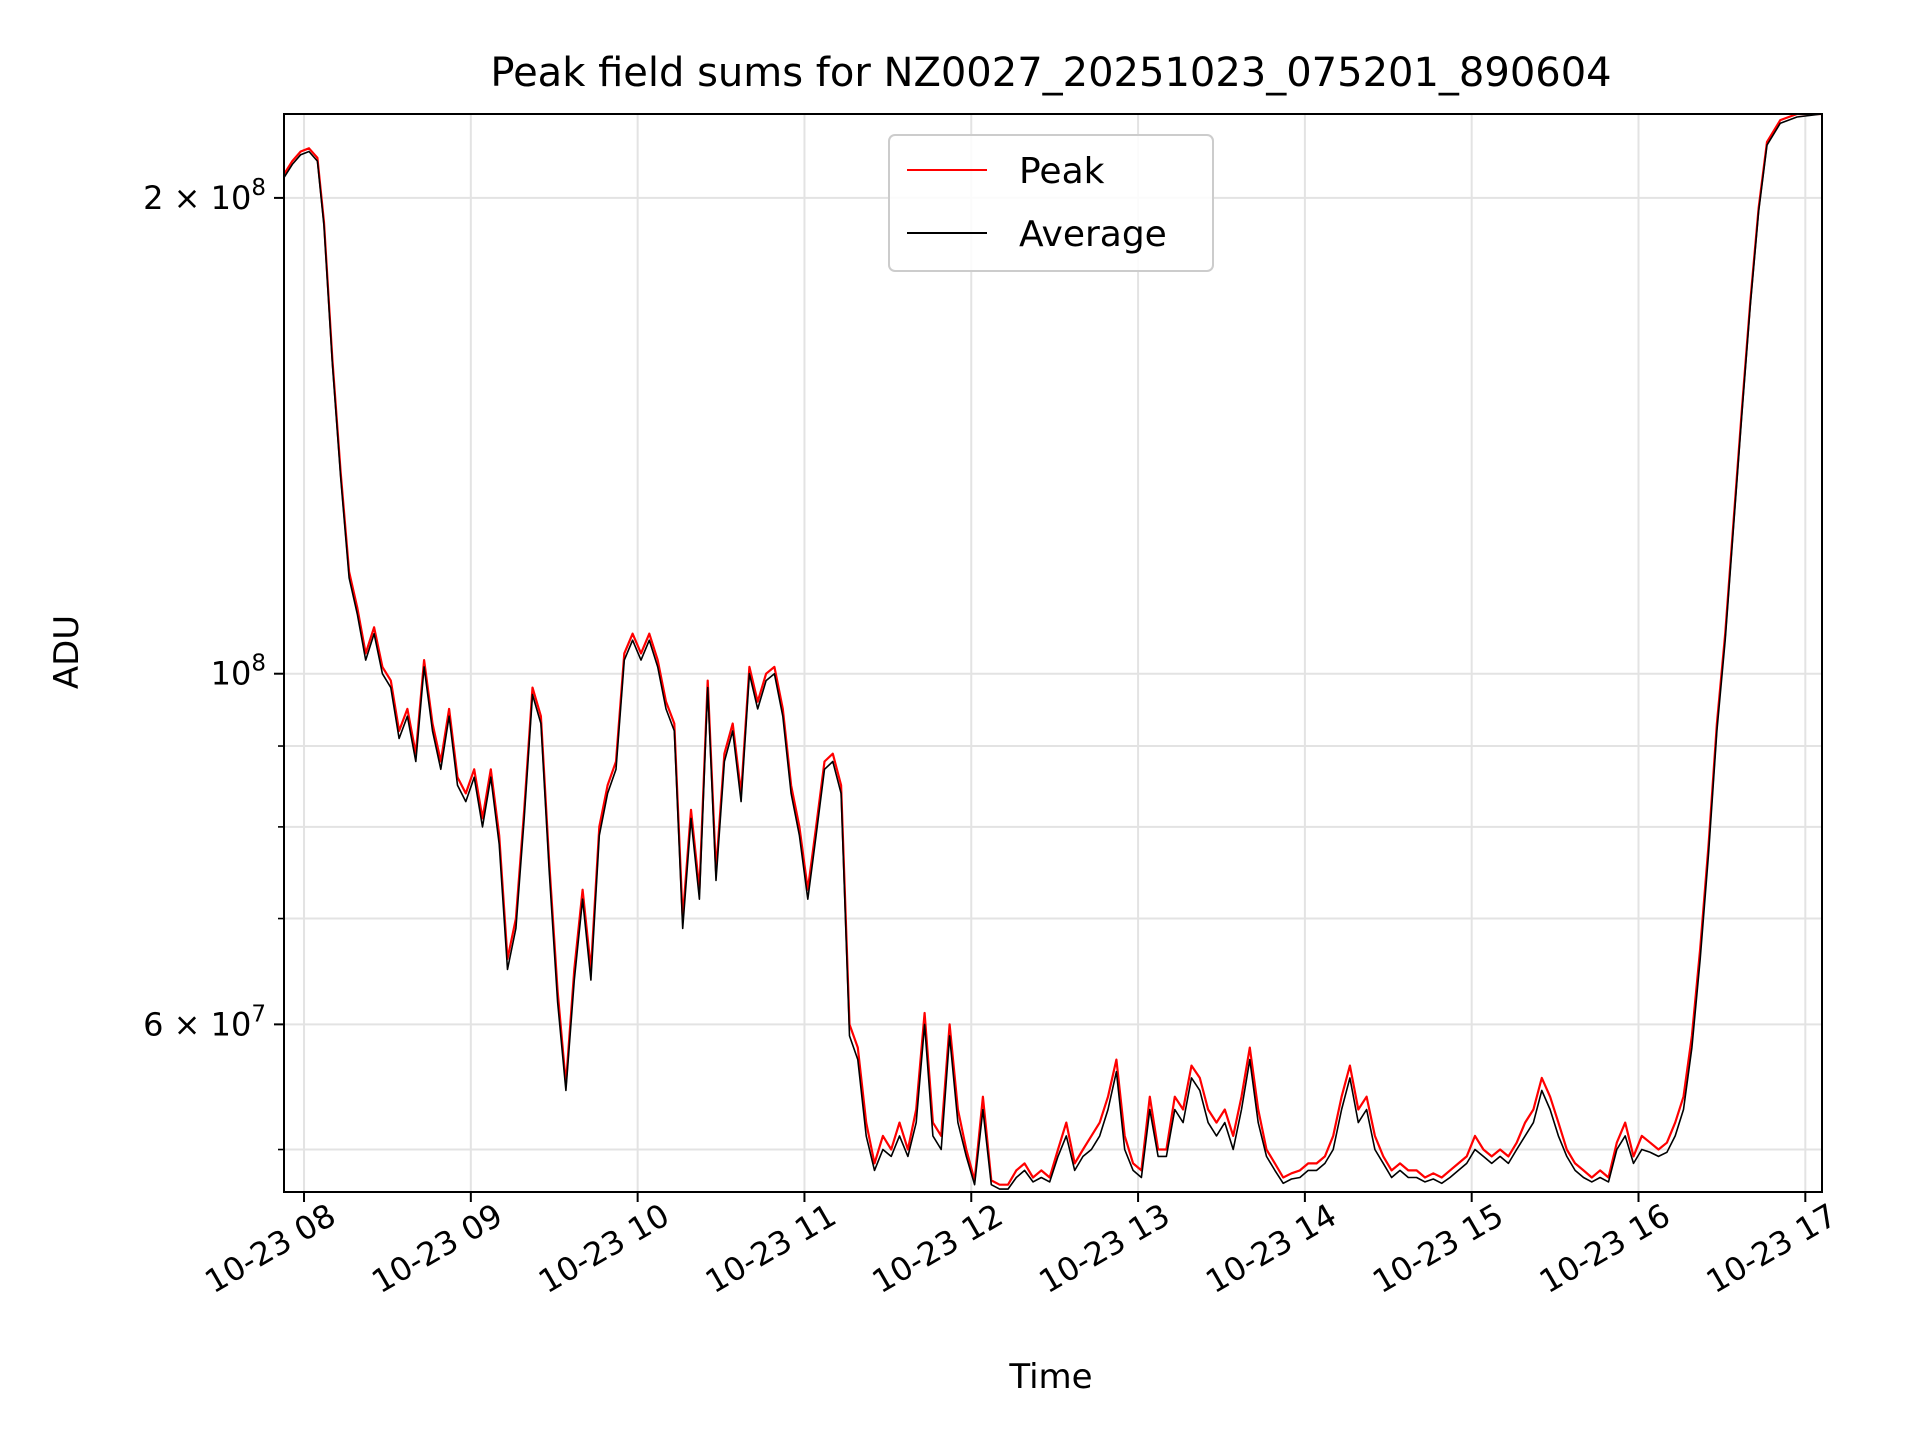 Image resolution: width=1920 pixels, height=1440 pixels. What do you see at coordinates (258, 1014) in the screenshot?
I see `y-tick-exponent: 7` at bounding box center [258, 1014].